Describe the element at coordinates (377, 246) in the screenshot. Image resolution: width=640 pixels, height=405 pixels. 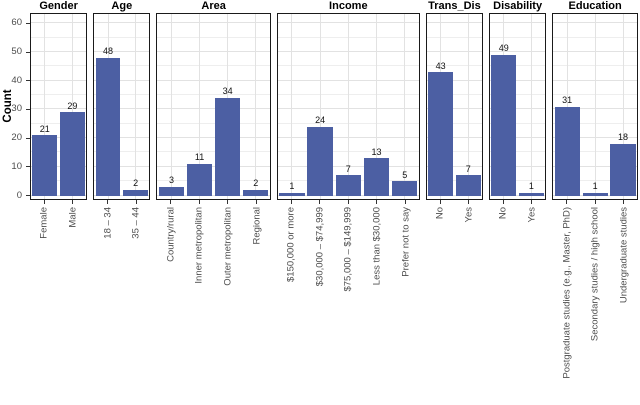
I see `x-category-label: Less than $30,000` at that location.